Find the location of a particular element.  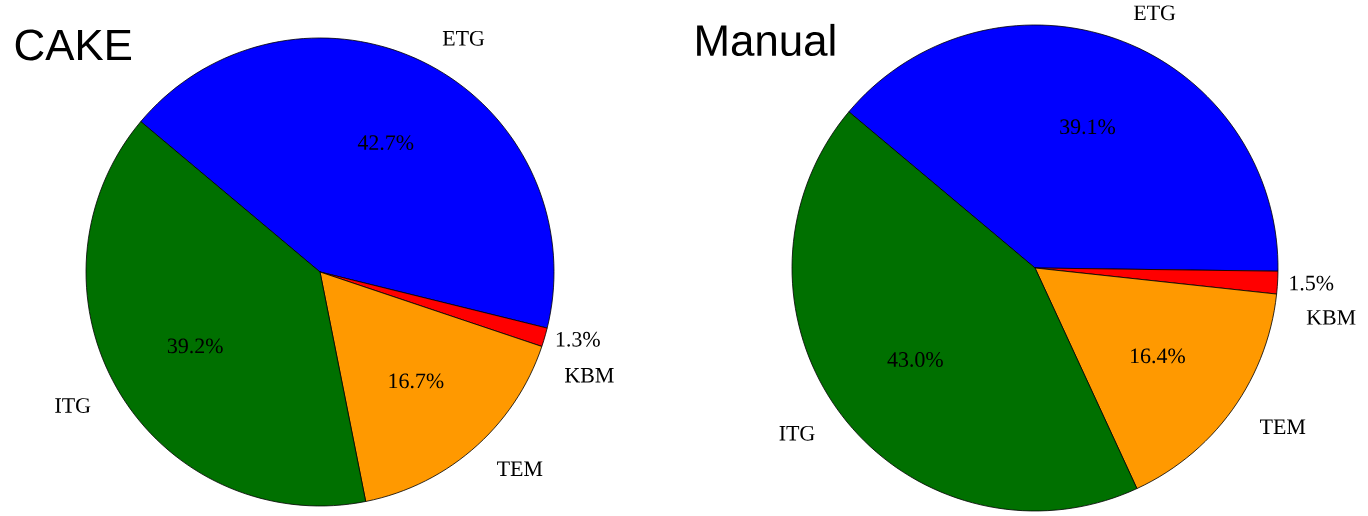

data-label: 1.3% is located at coordinates (578, 339).